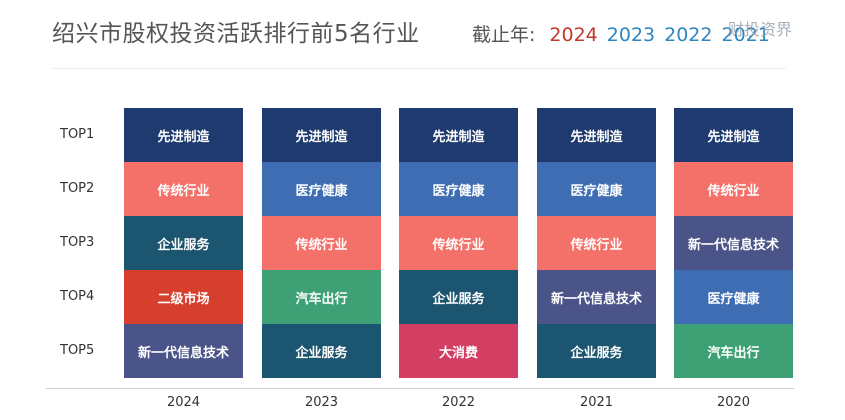  I want to click on year-nav-label: 截止年:, so click(504, 35).